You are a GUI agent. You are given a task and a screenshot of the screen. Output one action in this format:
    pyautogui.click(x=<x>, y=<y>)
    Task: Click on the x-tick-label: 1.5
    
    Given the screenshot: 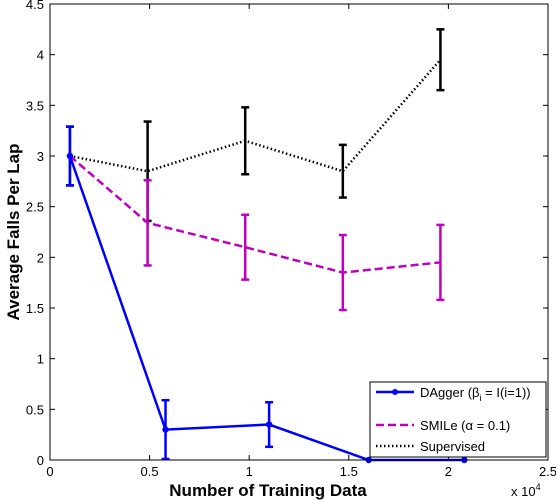 What is the action you would take?
    pyautogui.click(x=349, y=471)
    